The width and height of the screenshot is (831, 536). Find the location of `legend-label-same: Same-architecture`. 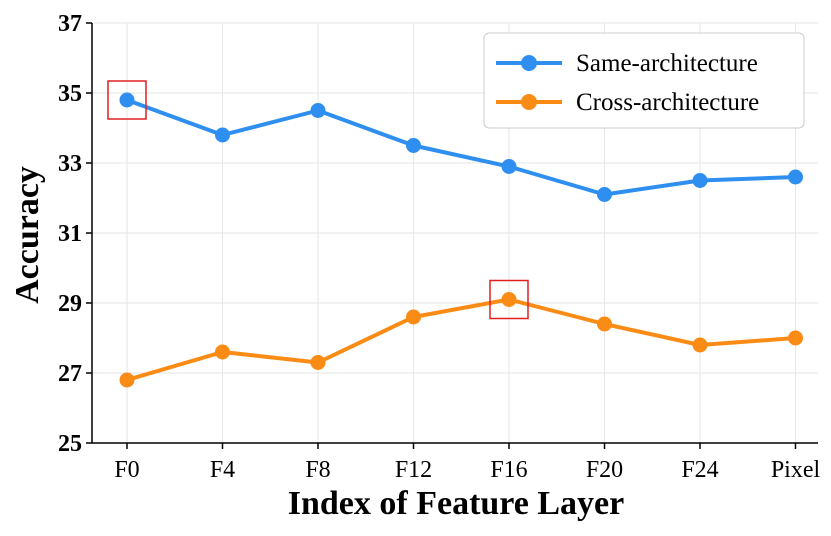

legend-label-same: Same-architecture is located at coordinates (667, 63).